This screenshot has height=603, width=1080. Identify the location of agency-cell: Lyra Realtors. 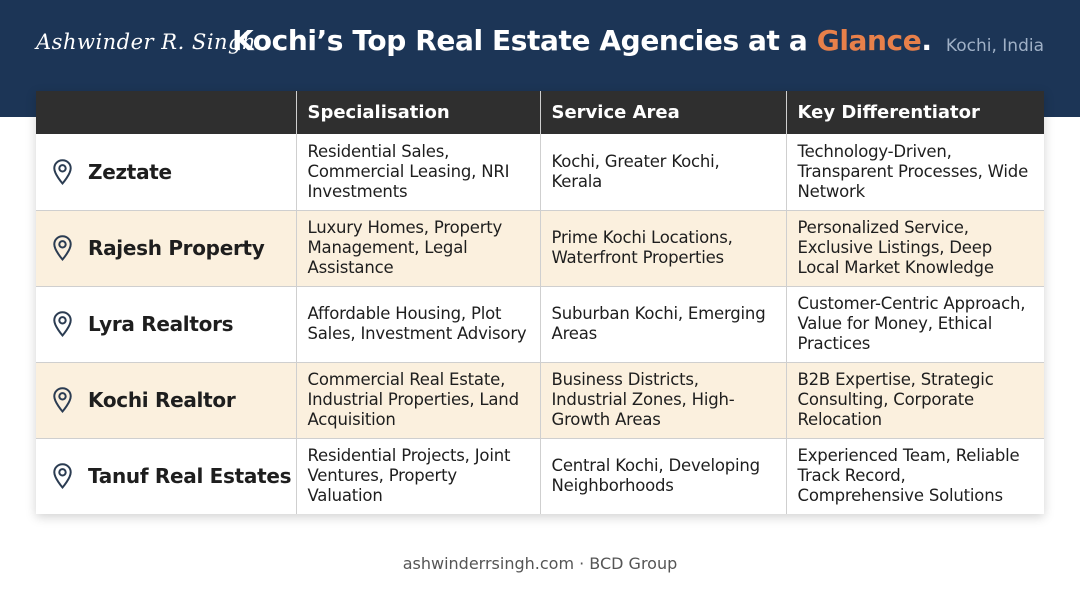
(166, 324).